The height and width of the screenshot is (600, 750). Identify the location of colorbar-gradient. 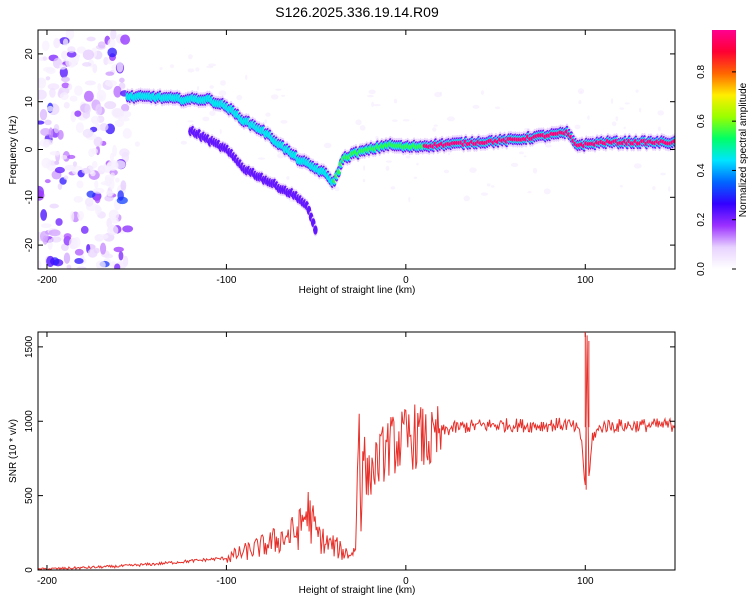
(724, 149).